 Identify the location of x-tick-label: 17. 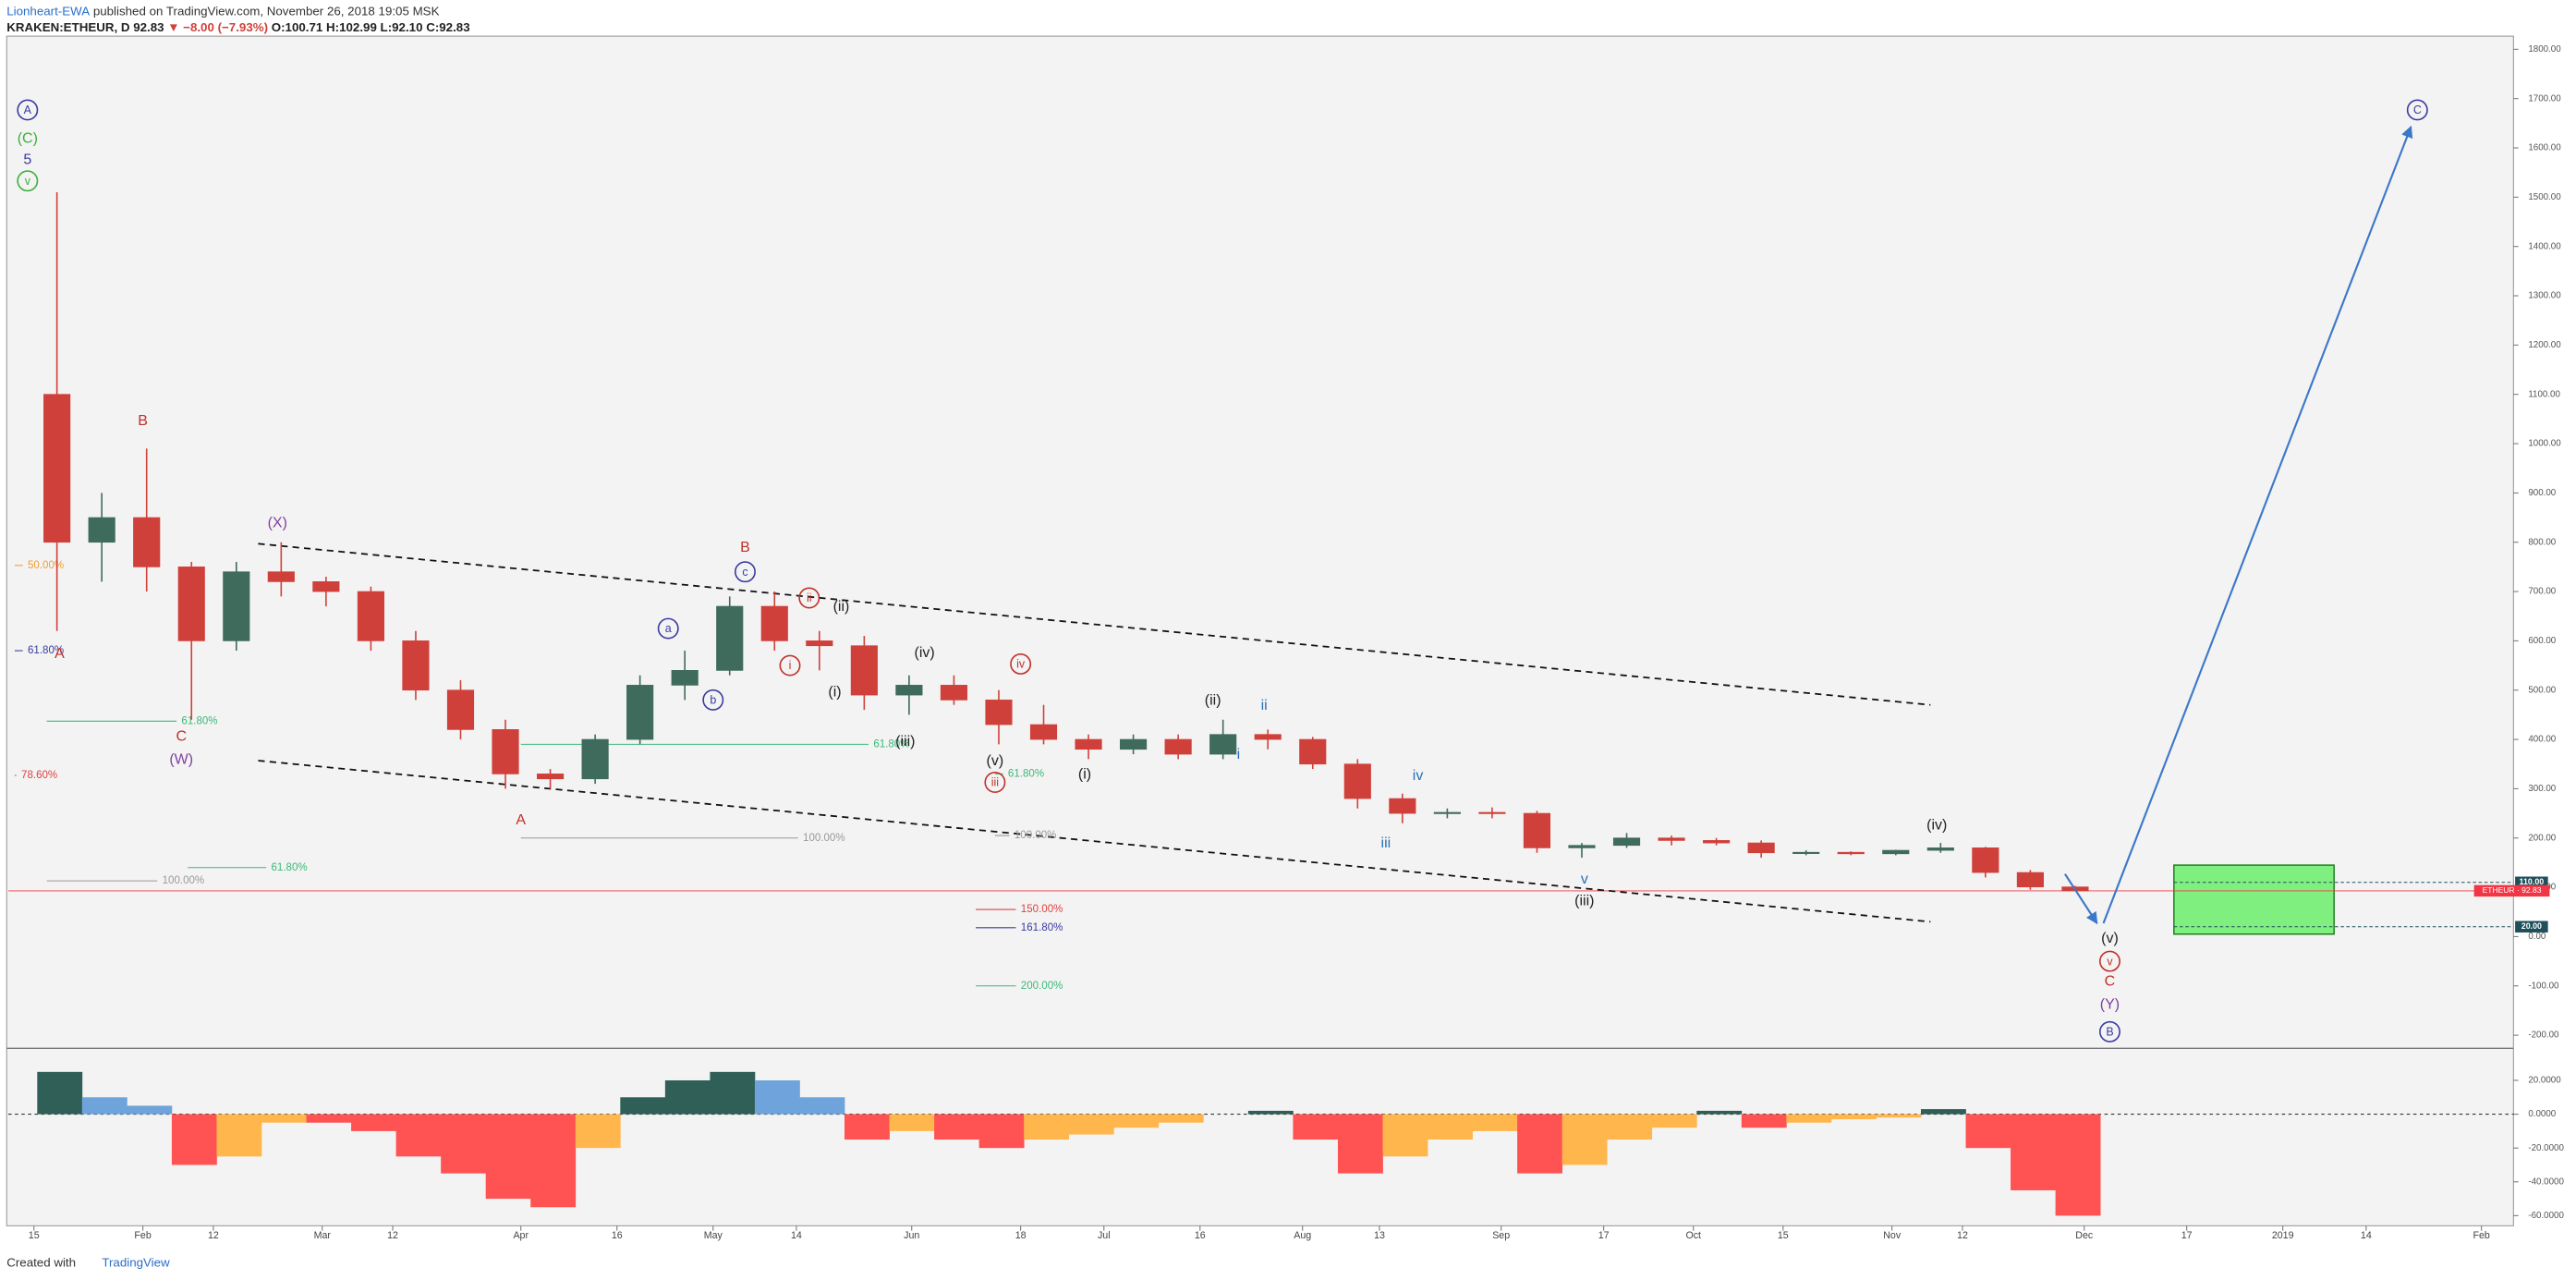
(2187, 1235).